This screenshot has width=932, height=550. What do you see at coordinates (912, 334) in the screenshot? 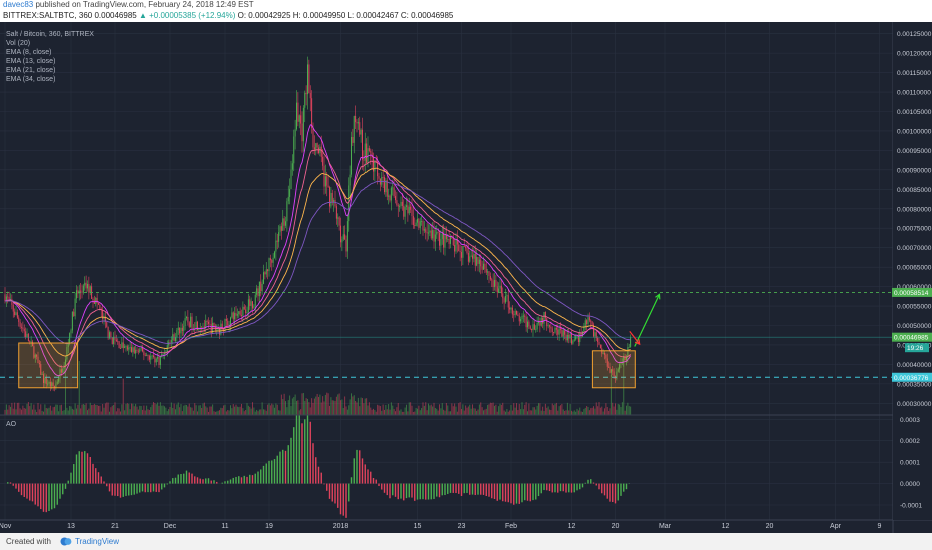
I see `price-tags: 0.00058514 0.00046985 0.00036776 19:26` at bounding box center [912, 334].